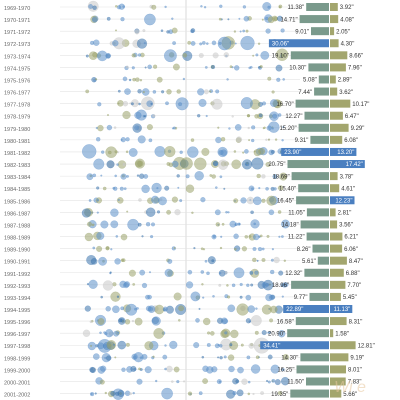 The image size is (400, 400). What do you see at coordinates (345, 81) in the screenshot?
I see `right-value-label: 2.89"` at bounding box center [345, 81].